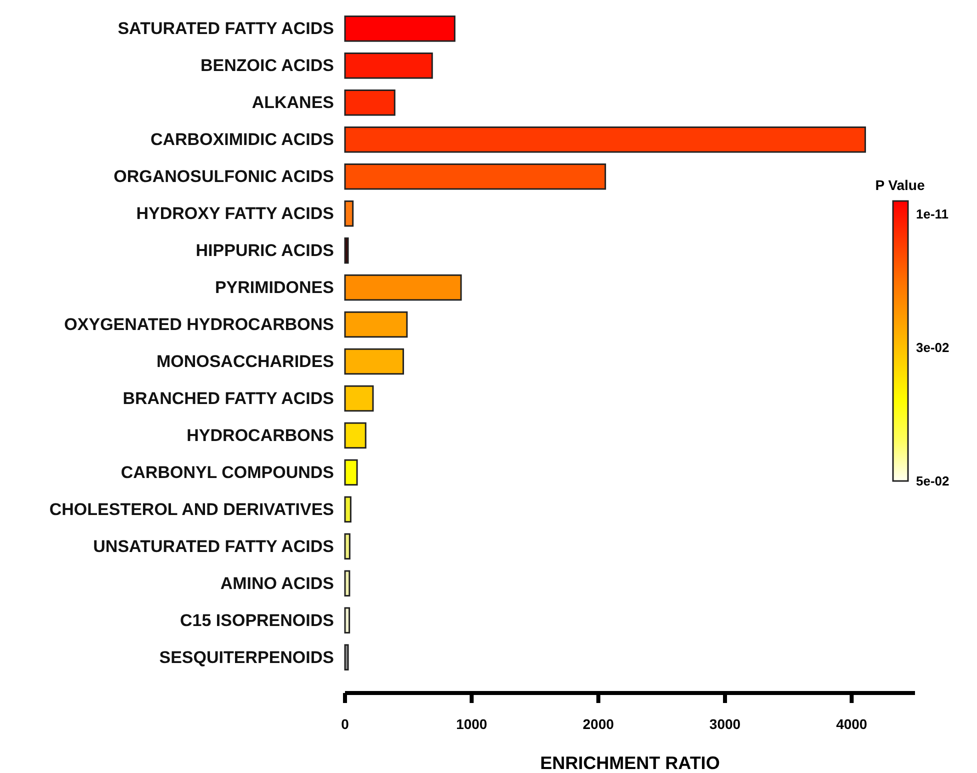 The width and height of the screenshot is (977, 773). What do you see at coordinates (257, 620) in the screenshot?
I see `y-tick-label: C15 ISOPRENOIDS` at bounding box center [257, 620].